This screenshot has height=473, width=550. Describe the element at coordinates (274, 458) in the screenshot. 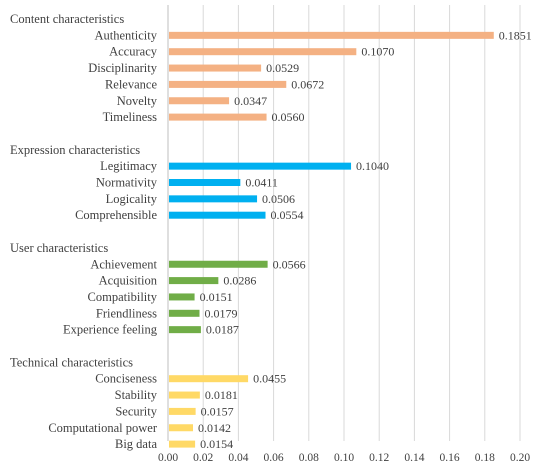

I see `x-tick-label: 0.06` at that location.